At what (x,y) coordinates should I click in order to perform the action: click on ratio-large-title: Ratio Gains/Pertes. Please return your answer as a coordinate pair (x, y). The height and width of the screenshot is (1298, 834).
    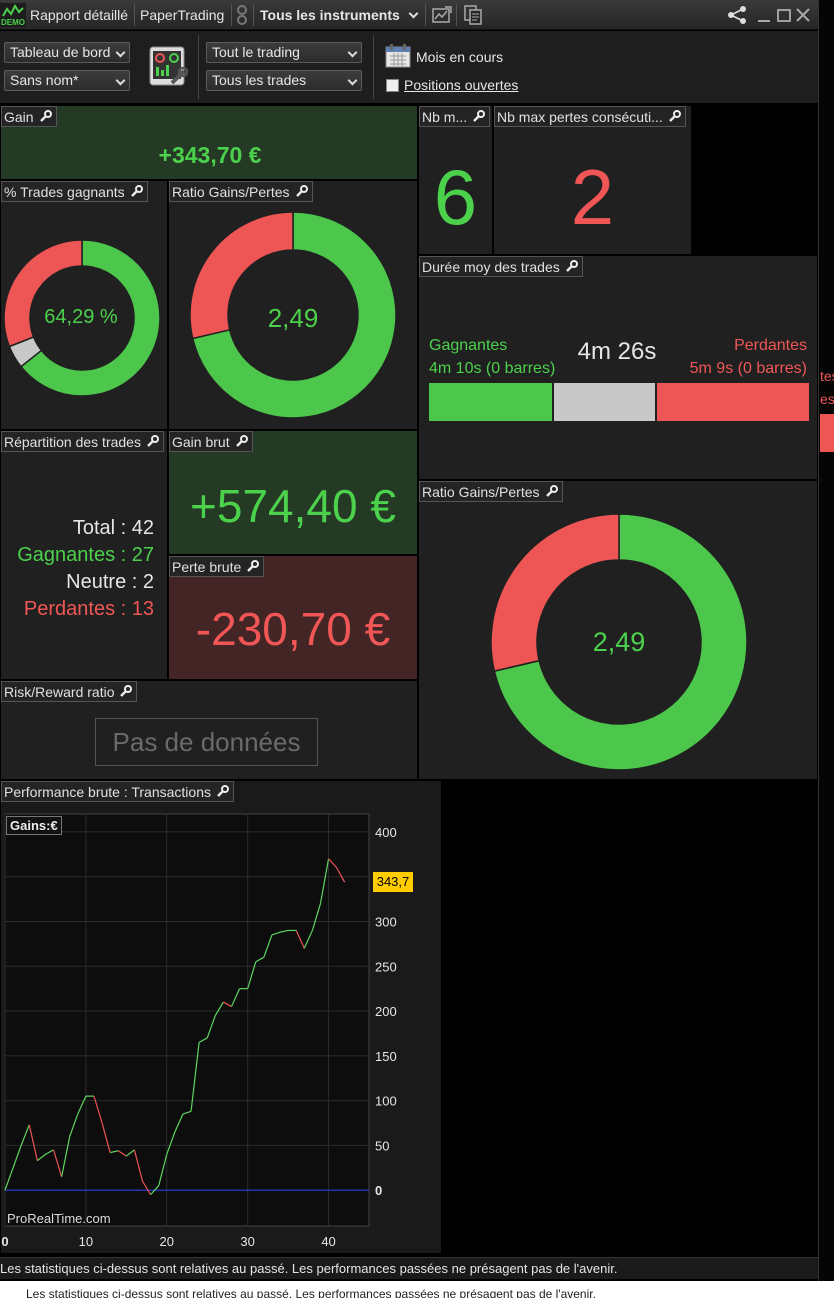
    Looking at the image, I should click on (491, 491).